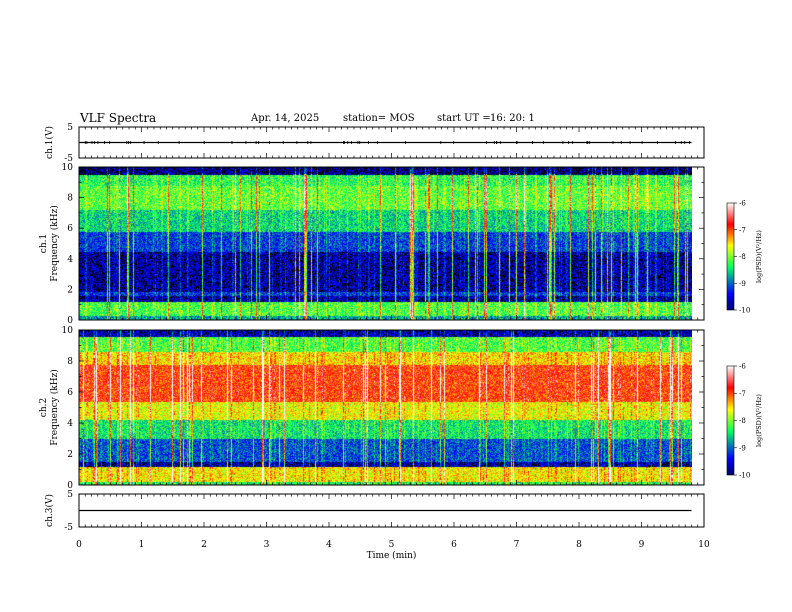 The width and height of the screenshot is (792, 612). Describe the element at coordinates (142, 545) in the screenshot. I see `x-tick-label: 1` at that location.